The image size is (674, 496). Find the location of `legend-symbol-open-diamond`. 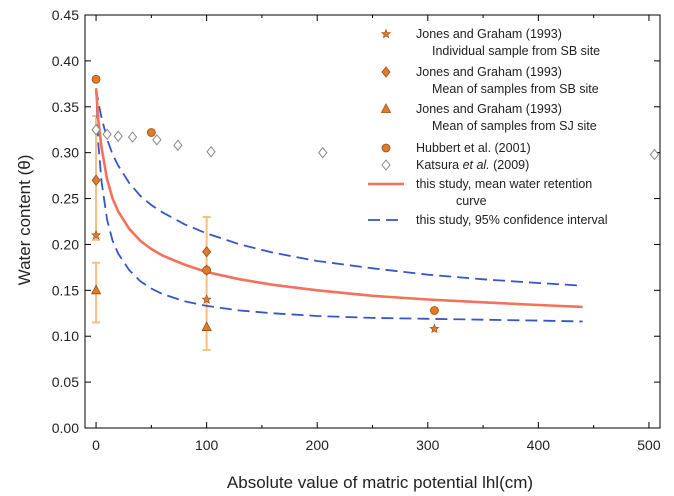

legend-symbol-open-diamond is located at coordinates (386, 165).